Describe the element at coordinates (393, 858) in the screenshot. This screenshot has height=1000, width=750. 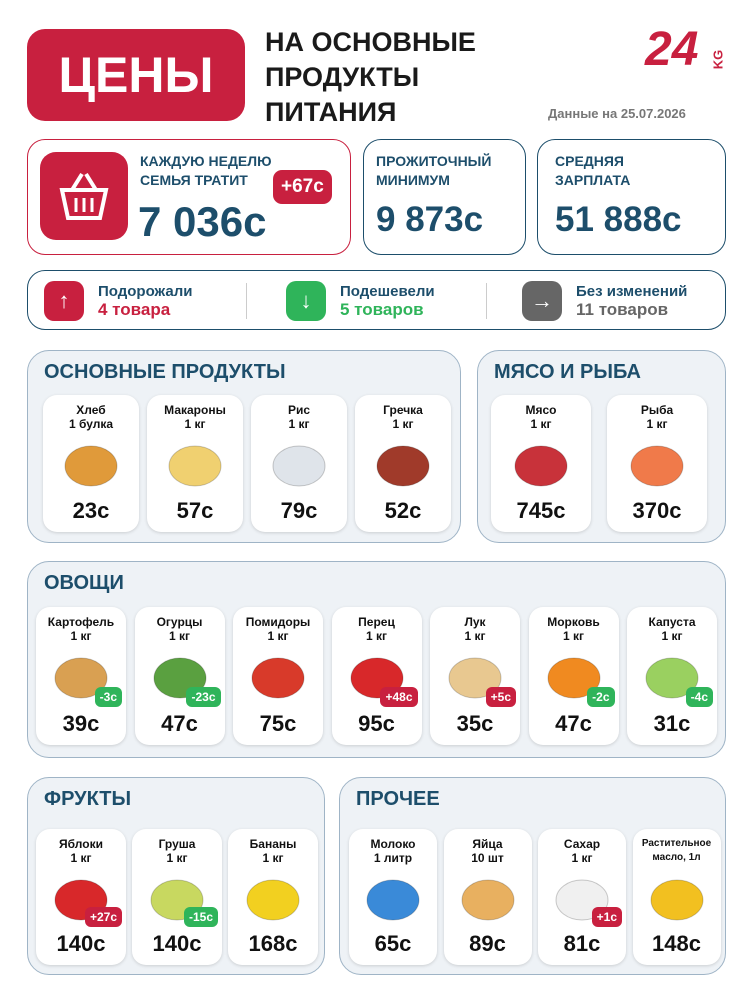
I see `product-unit: 1 литр` at that location.